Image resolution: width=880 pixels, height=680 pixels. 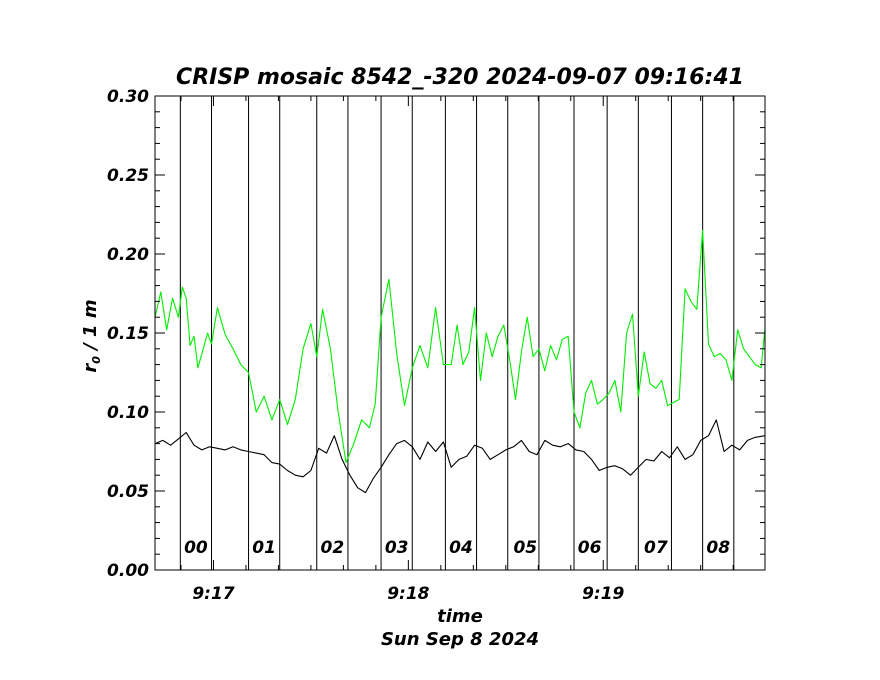 I want to click on segment-label-00: 00, so click(x=196, y=548).